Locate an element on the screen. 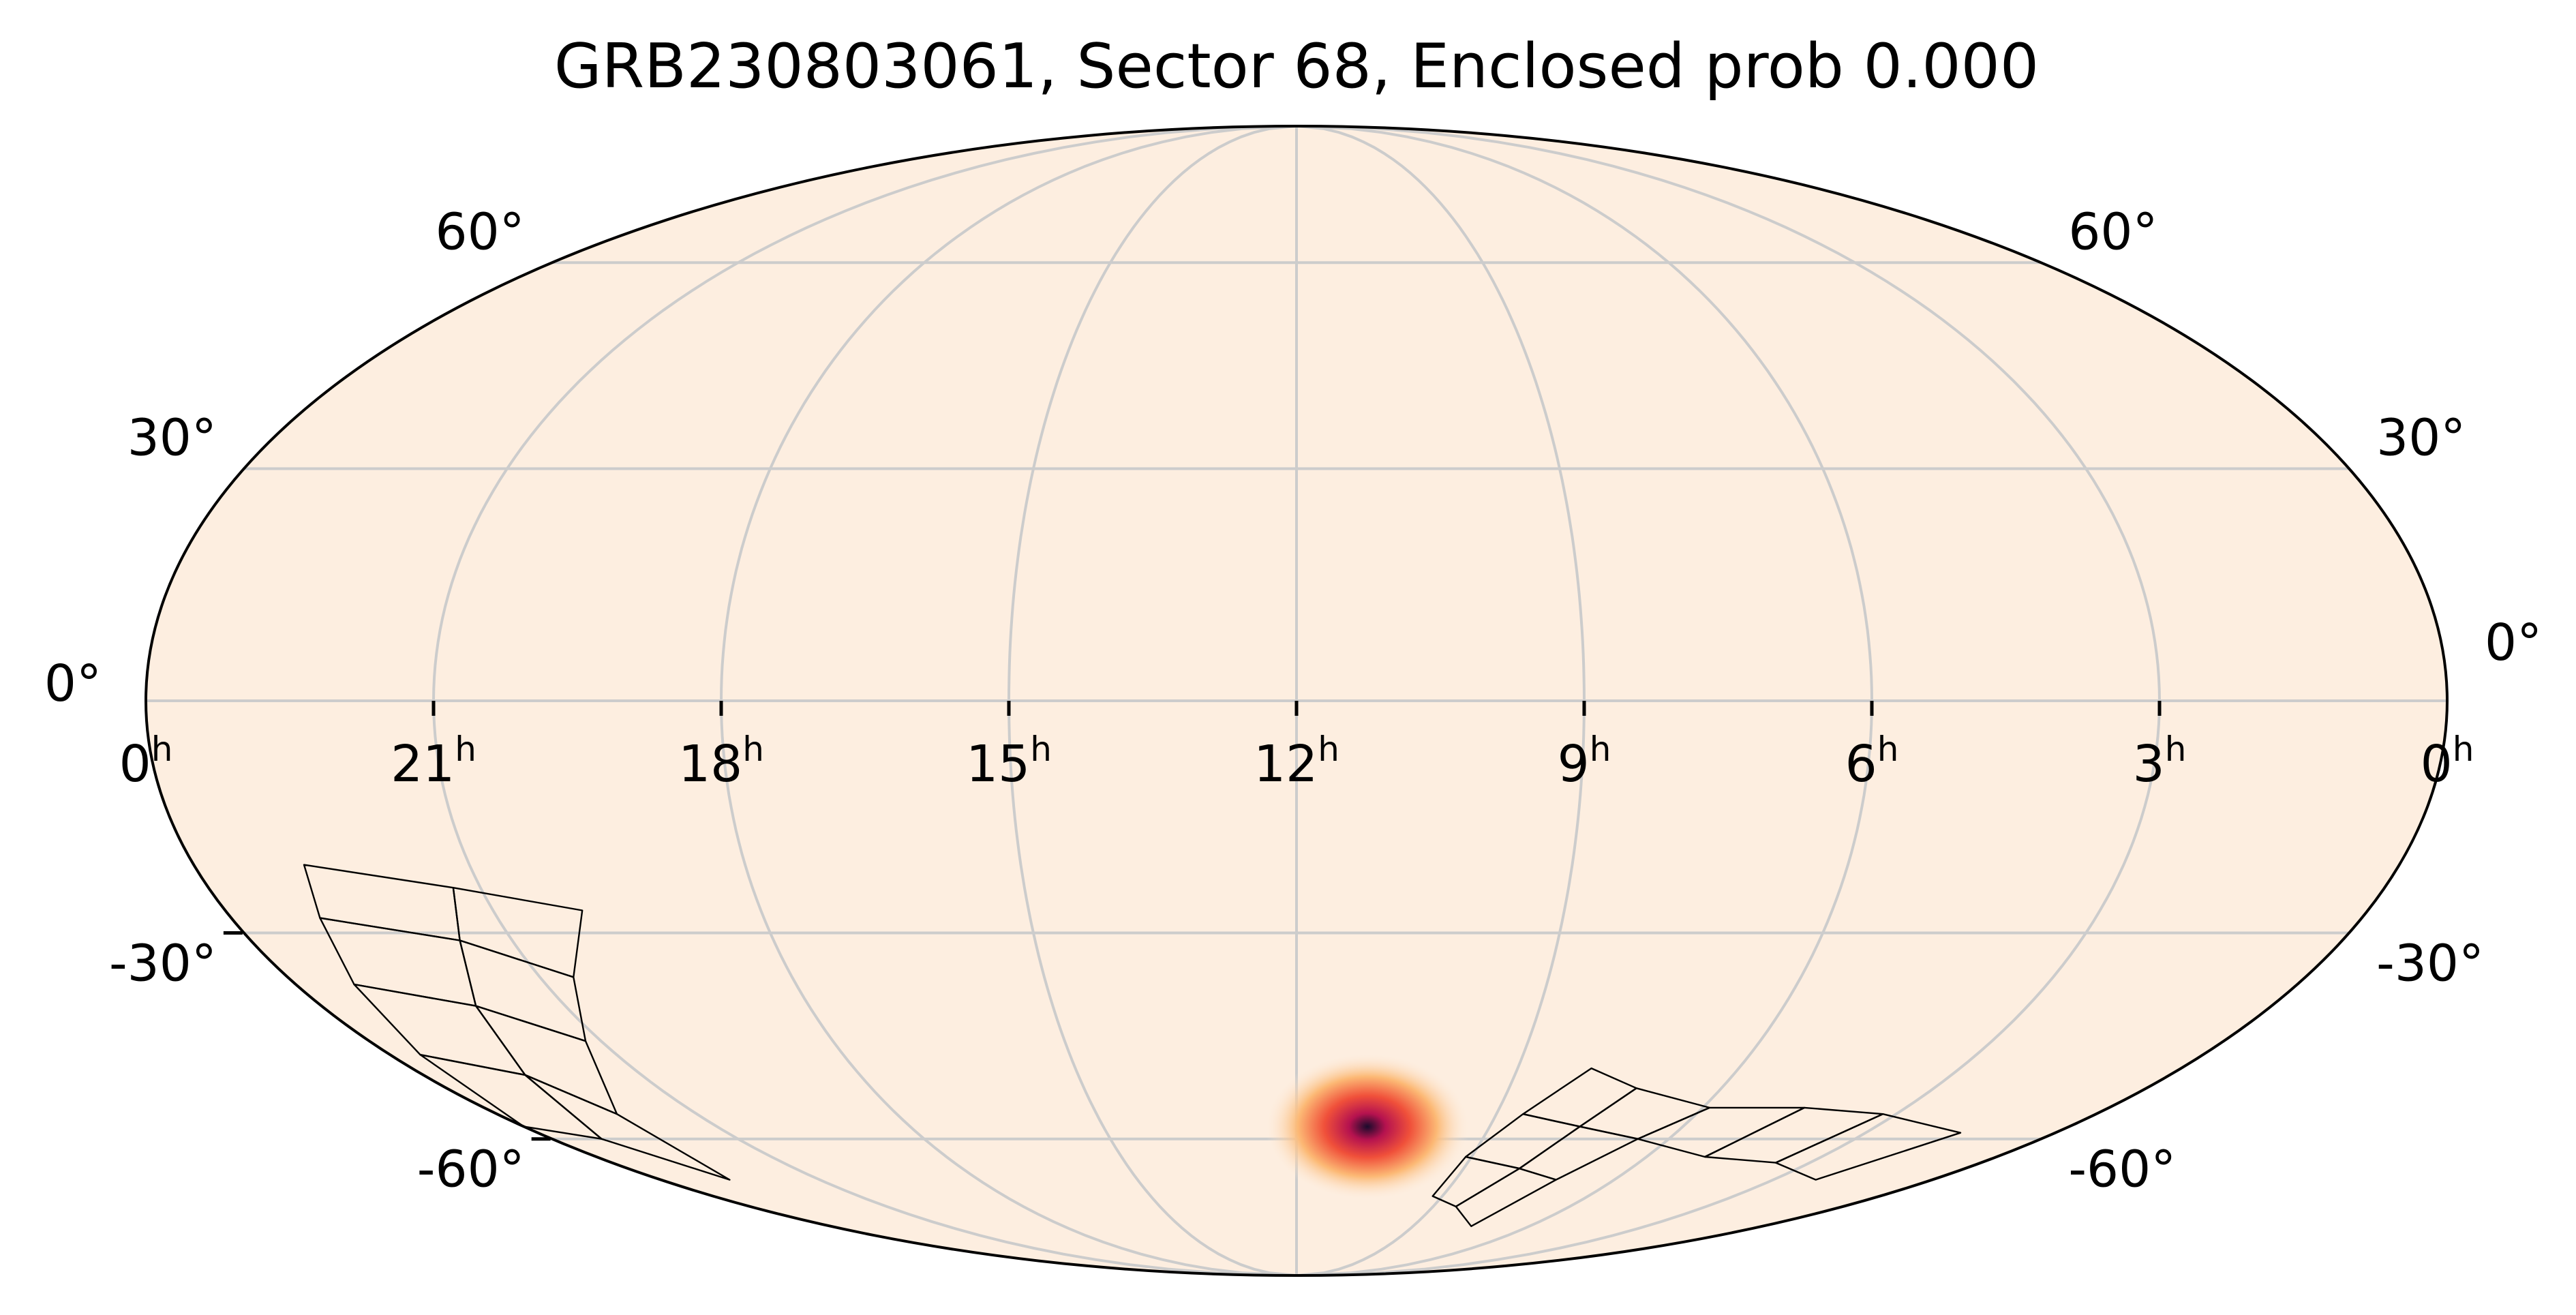  dec-tick-label-right: 30° is located at coordinates (2421, 437).